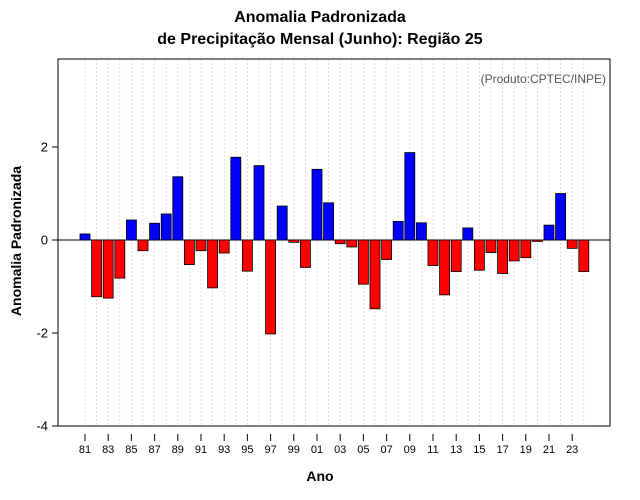 This screenshot has height=500, width=640. Describe the element at coordinates (410, 450) in the screenshot. I see `x-tick-label: 09` at that location.